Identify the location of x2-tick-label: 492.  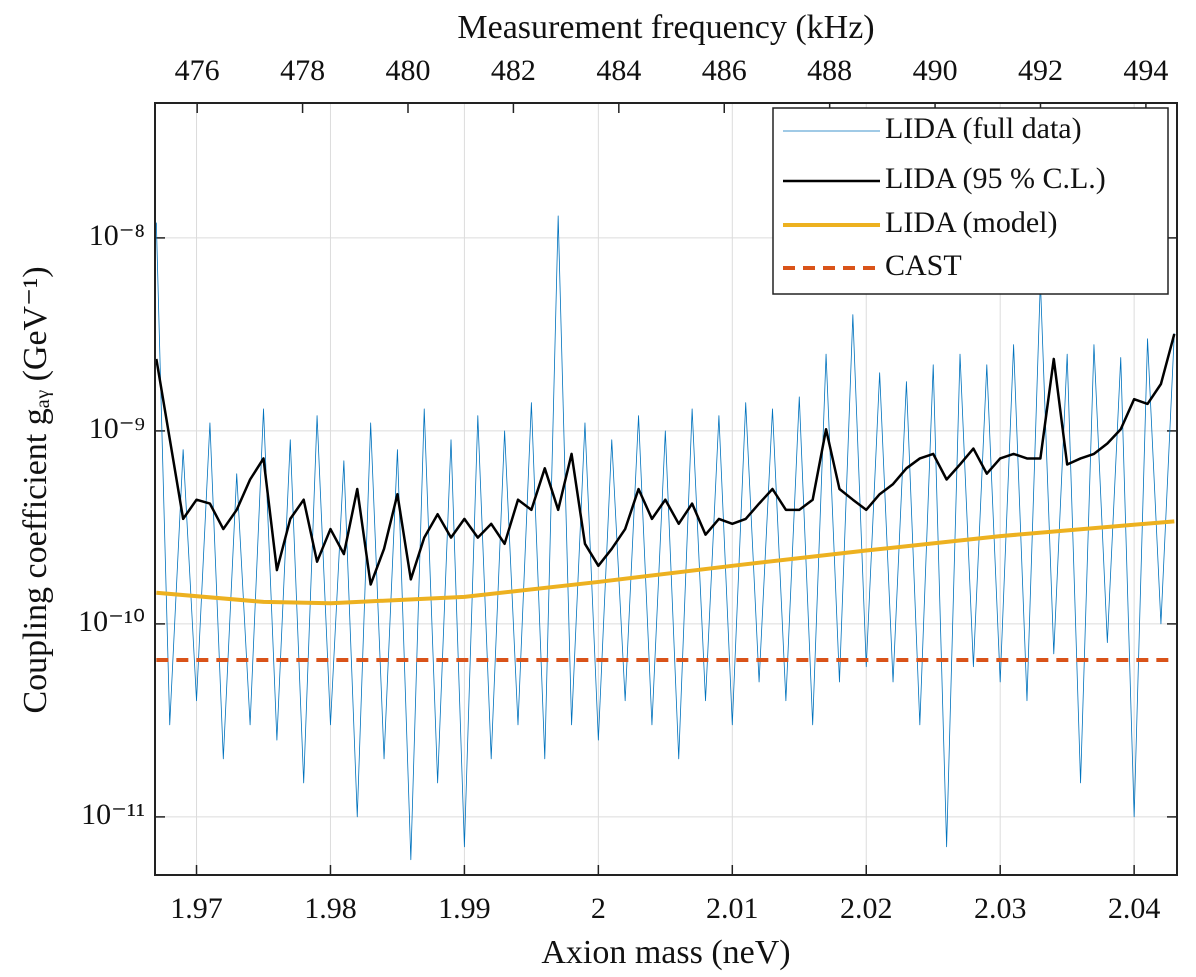
(1040, 70).